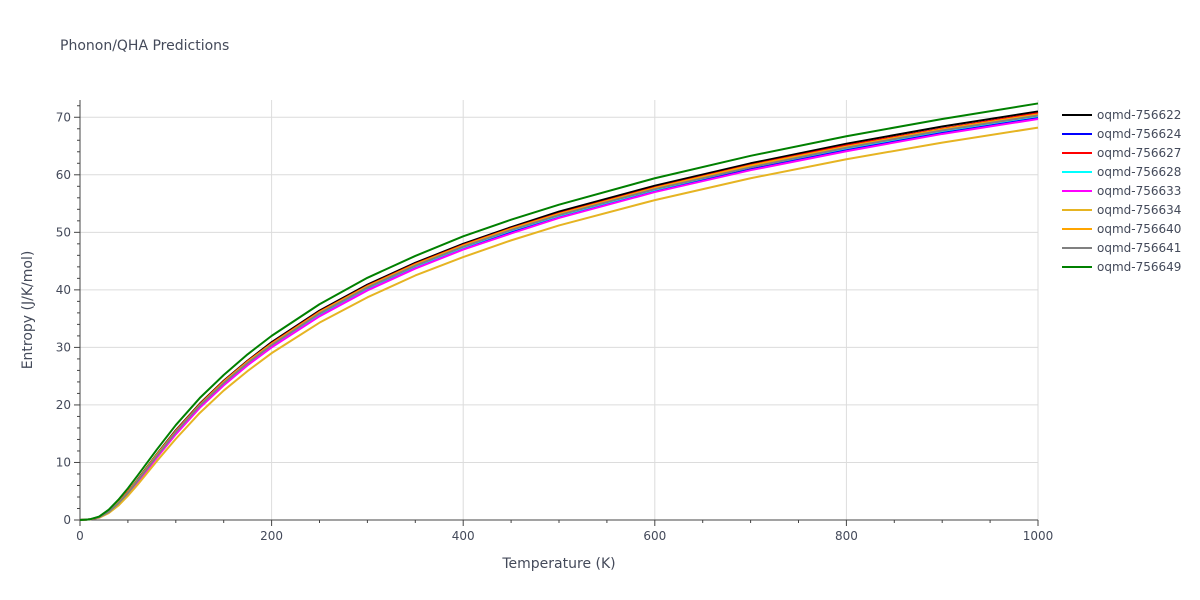 The image size is (1200, 600). What do you see at coordinates (564, 536) in the screenshot?
I see `x-tick-labels: 0 200 400 600 800 1000` at bounding box center [564, 536].